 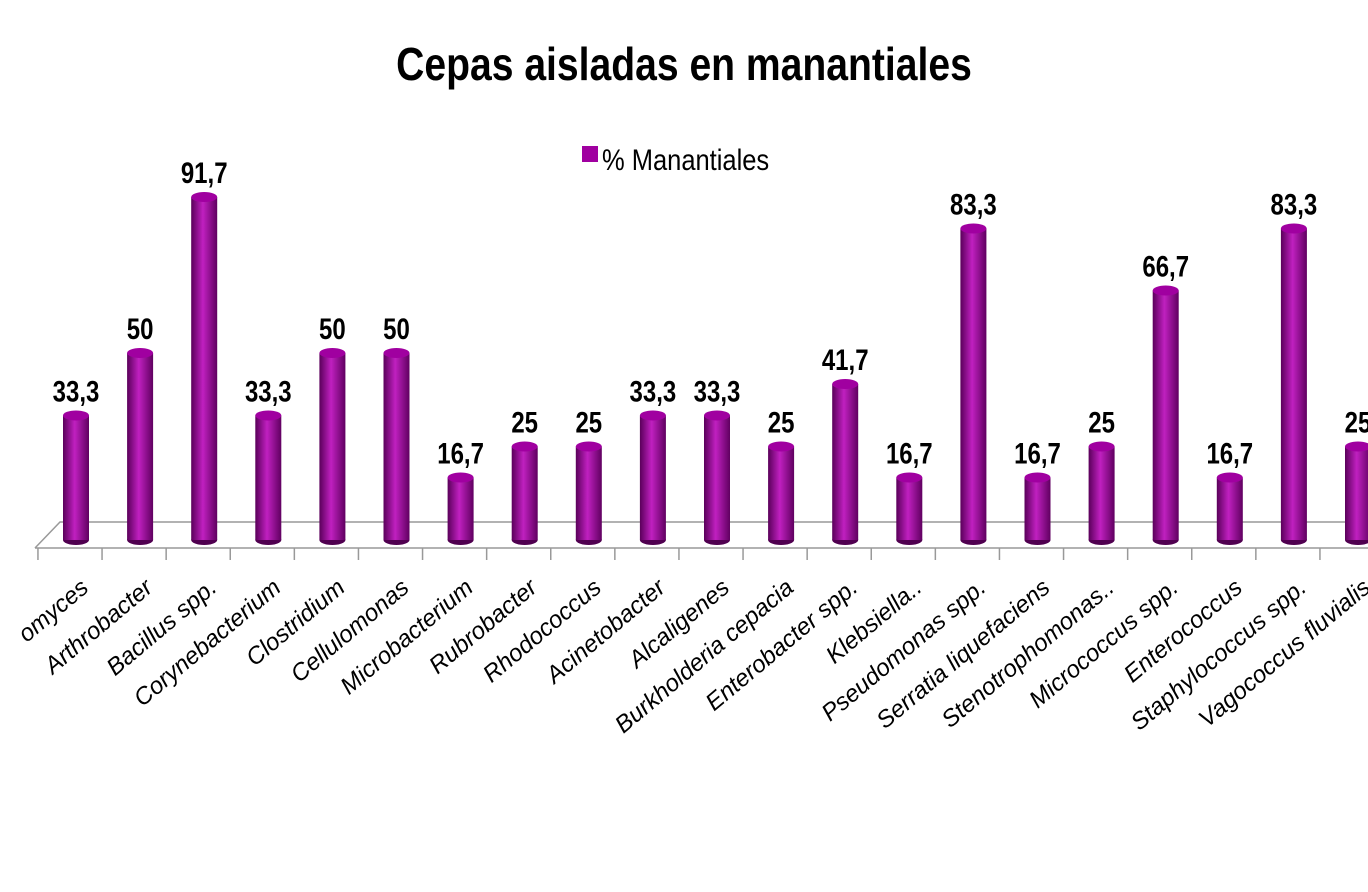 What do you see at coordinates (701, 535) in the screenshot?
I see `floor` at bounding box center [701, 535].